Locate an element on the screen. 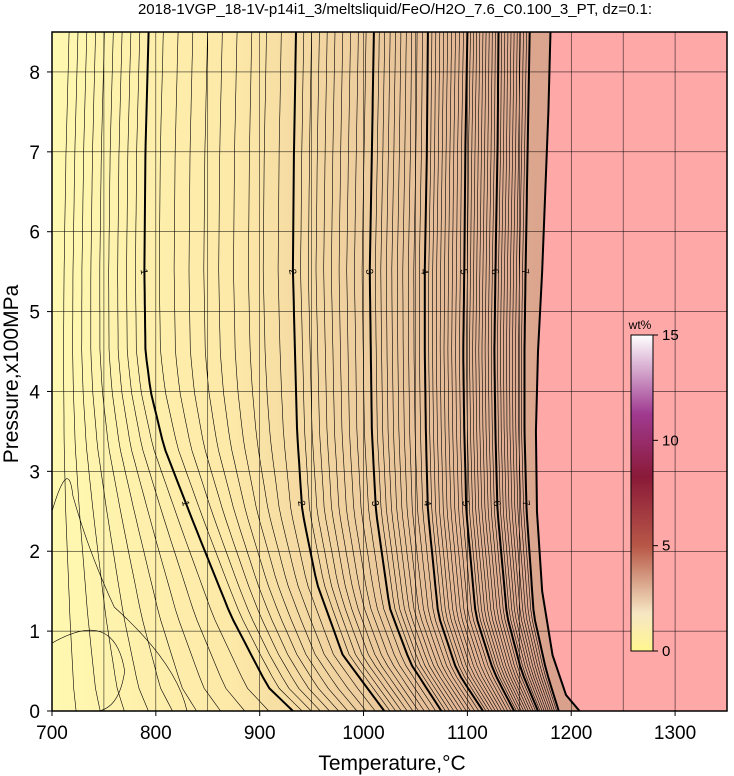 The image size is (734, 776). y-tick-label: 7 is located at coordinates (34, 153).